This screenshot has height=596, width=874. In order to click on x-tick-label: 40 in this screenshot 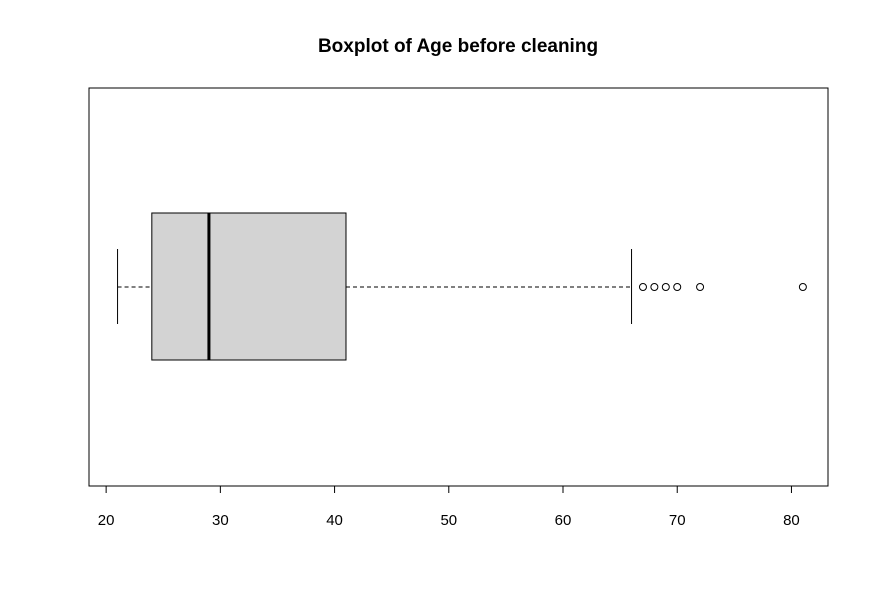, I will do `click(334, 520)`.